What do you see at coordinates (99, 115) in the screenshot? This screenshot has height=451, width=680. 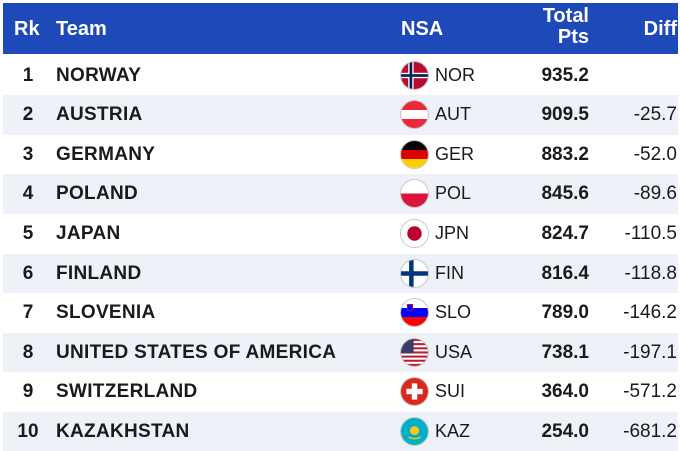 I see `team-name-cell: AUSTRIA` at bounding box center [99, 115].